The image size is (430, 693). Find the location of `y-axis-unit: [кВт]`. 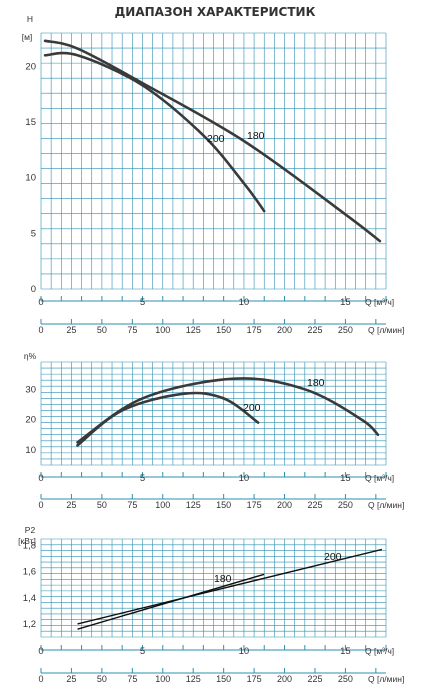

y-axis-unit: [кВт] is located at coordinates (27, 541).